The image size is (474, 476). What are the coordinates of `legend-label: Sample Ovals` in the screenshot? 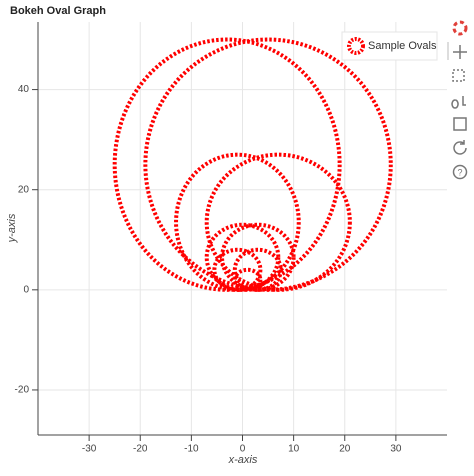 It's located at (402, 46).